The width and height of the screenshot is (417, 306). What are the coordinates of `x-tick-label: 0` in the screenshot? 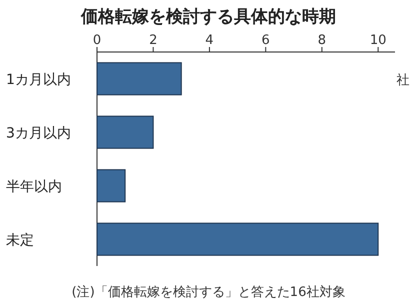 It's located at (97, 40).